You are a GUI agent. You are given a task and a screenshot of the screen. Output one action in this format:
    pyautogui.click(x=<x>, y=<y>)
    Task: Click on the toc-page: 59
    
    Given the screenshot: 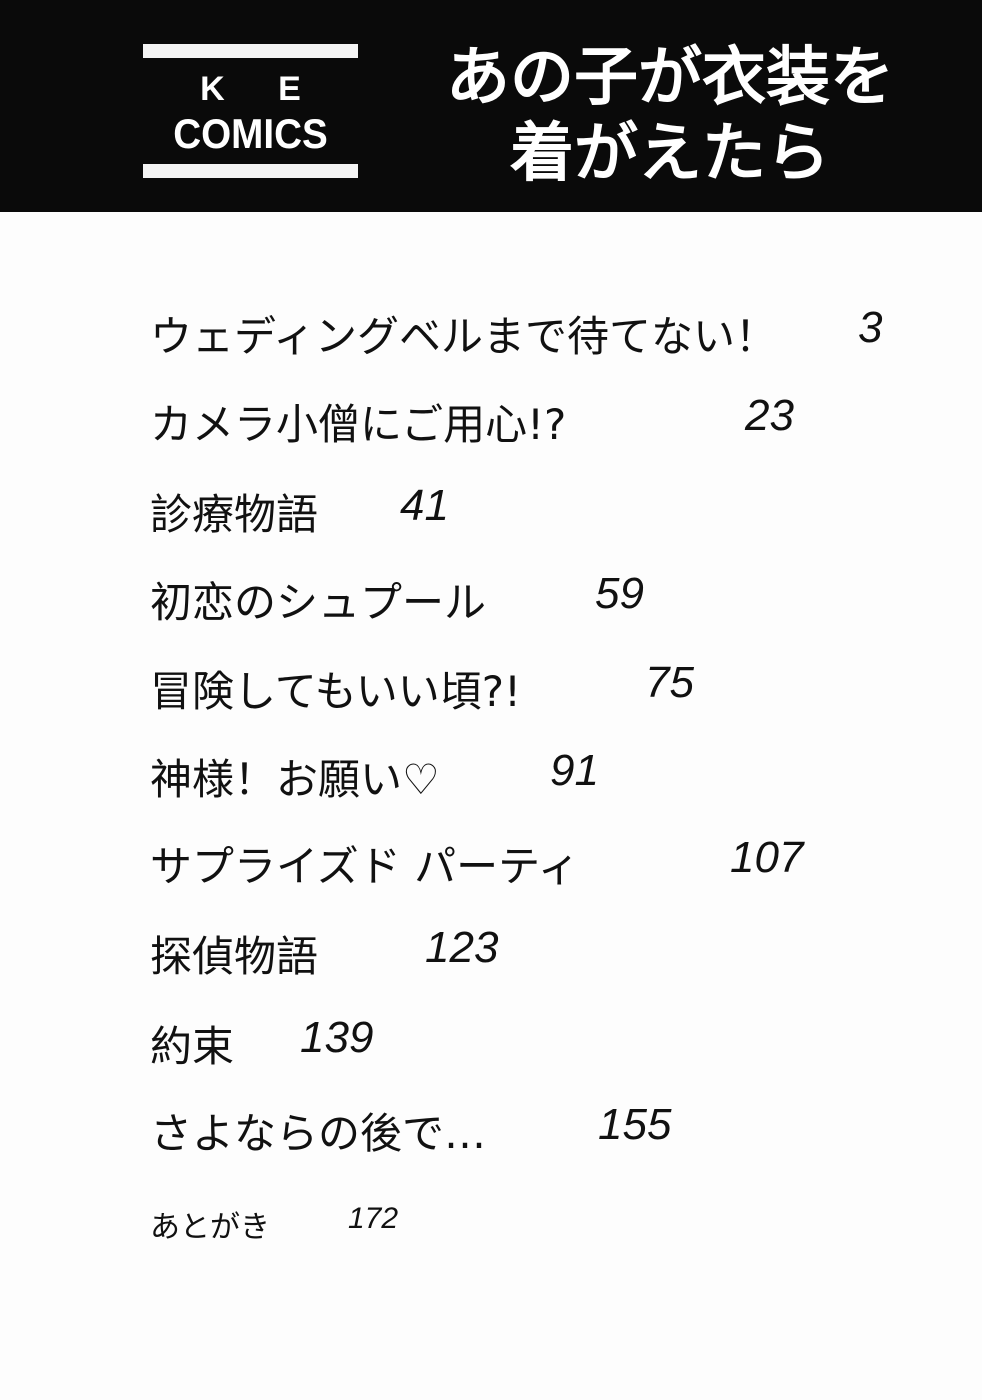 What is the action you would take?
    pyautogui.click(x=619, y=593)
    